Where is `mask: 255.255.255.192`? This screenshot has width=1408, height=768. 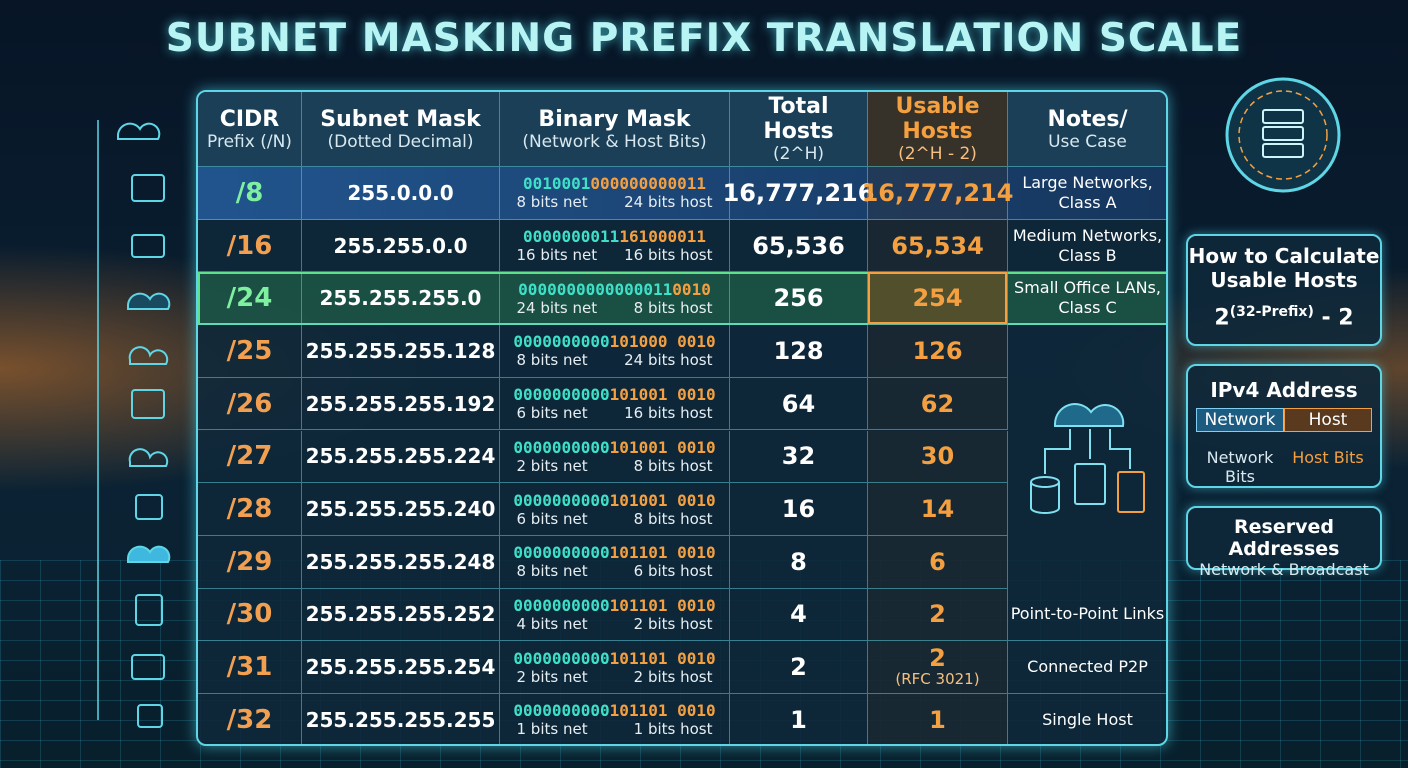 mask: 255.255.255.192 is located at coordinates (400, 403).